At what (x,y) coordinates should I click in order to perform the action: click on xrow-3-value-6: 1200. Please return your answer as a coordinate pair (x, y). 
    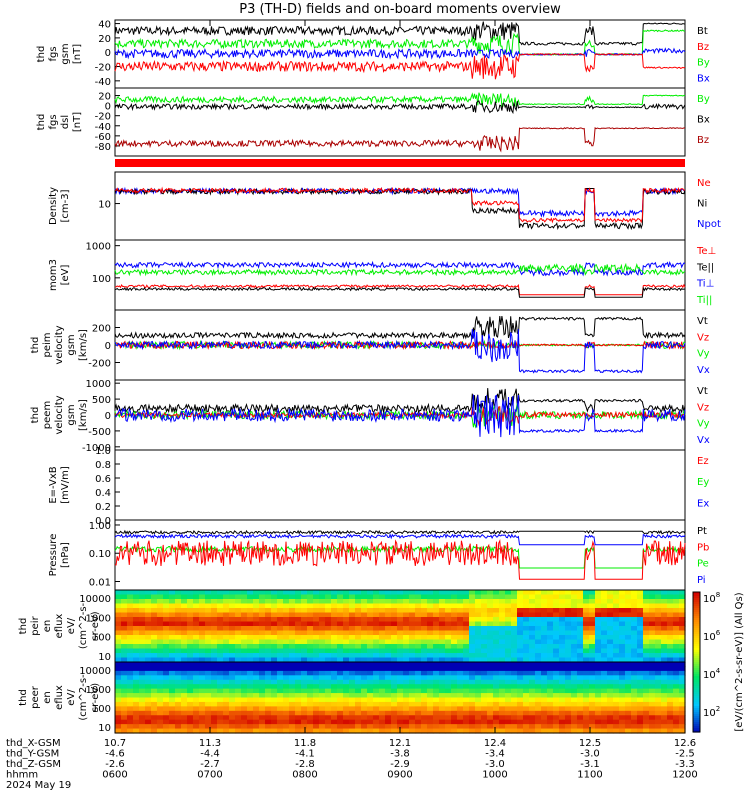
    Looking at the image, I should click on (684, 775).